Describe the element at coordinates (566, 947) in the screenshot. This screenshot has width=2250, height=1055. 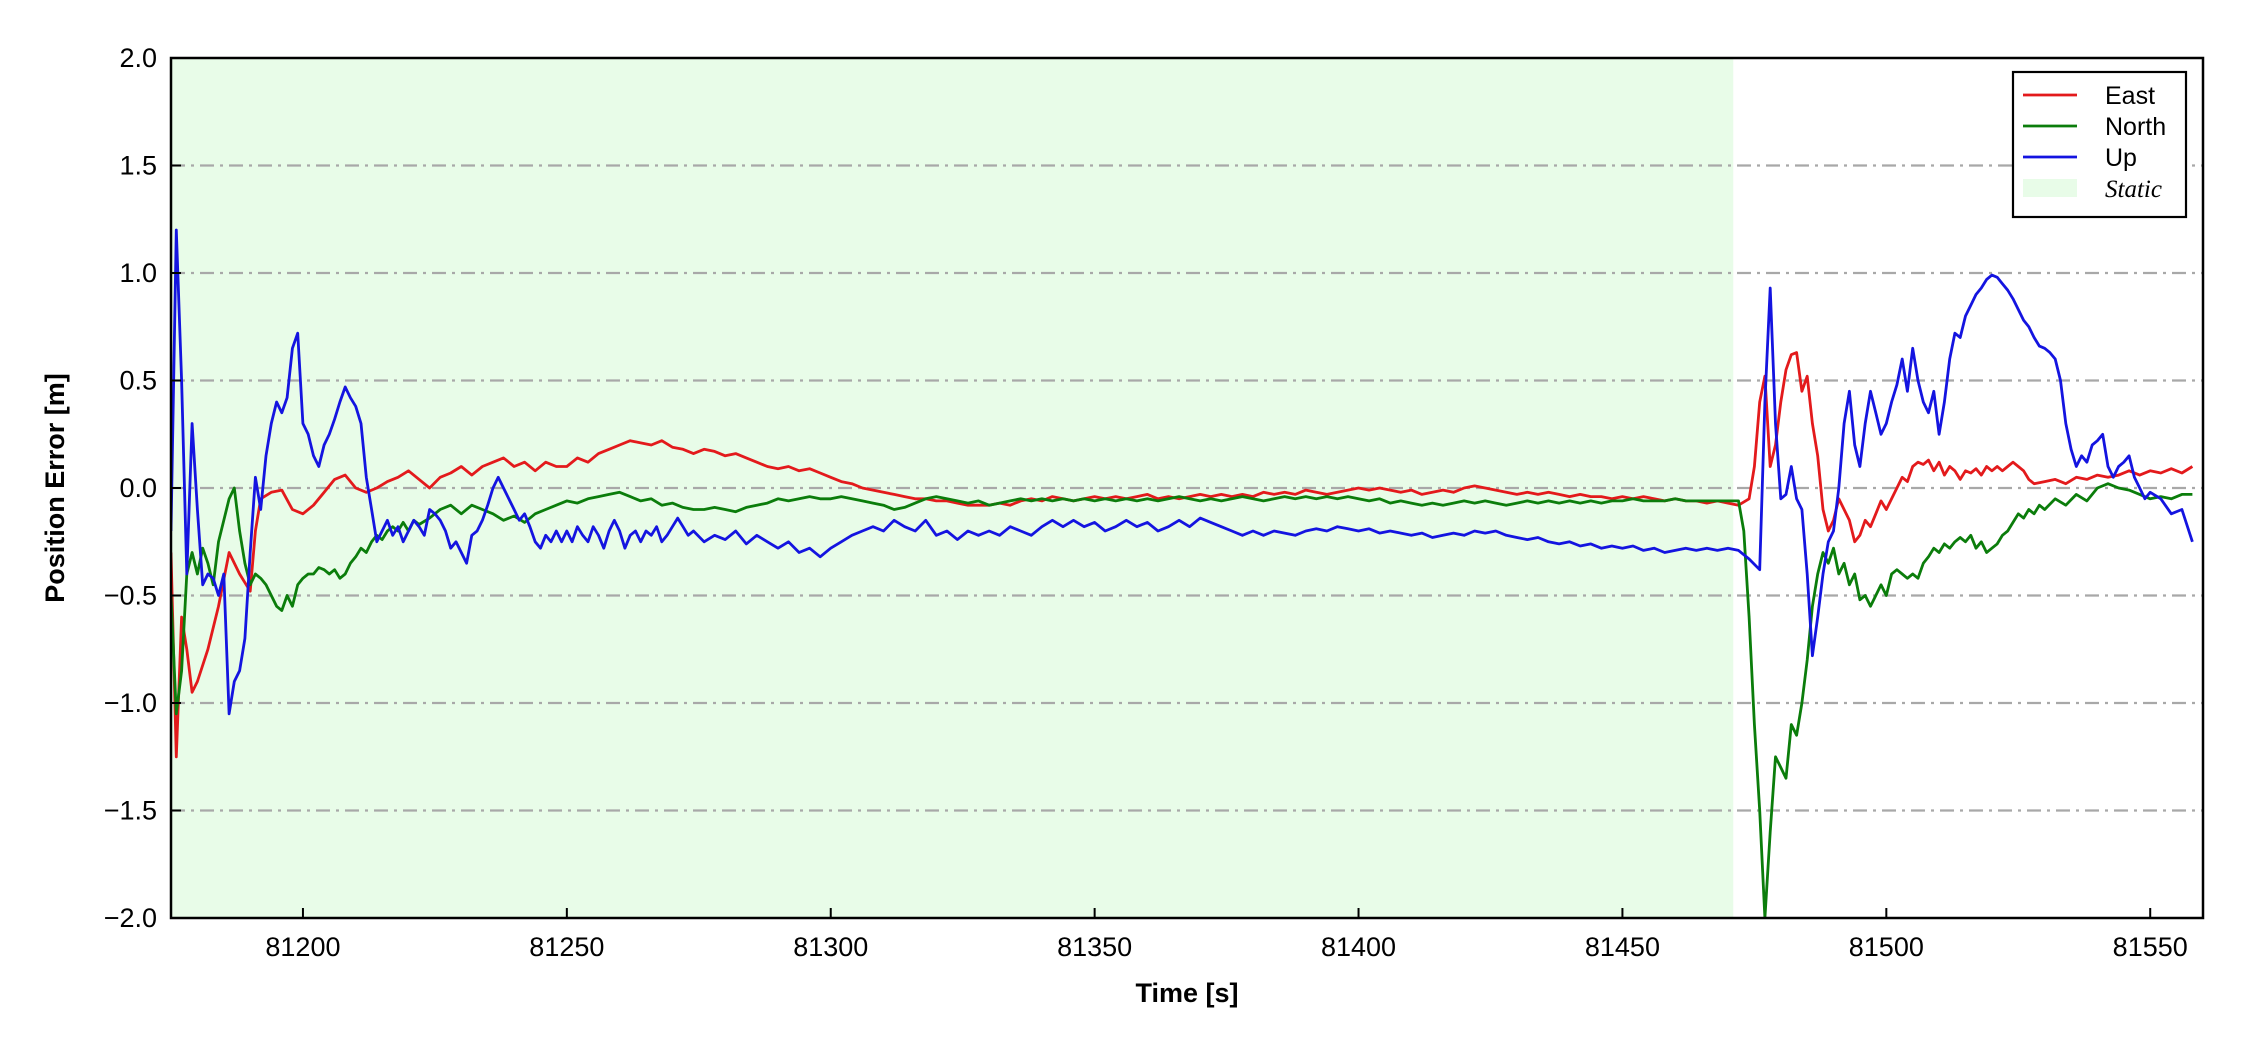
I see `x-tick-label: 81250` at that location.